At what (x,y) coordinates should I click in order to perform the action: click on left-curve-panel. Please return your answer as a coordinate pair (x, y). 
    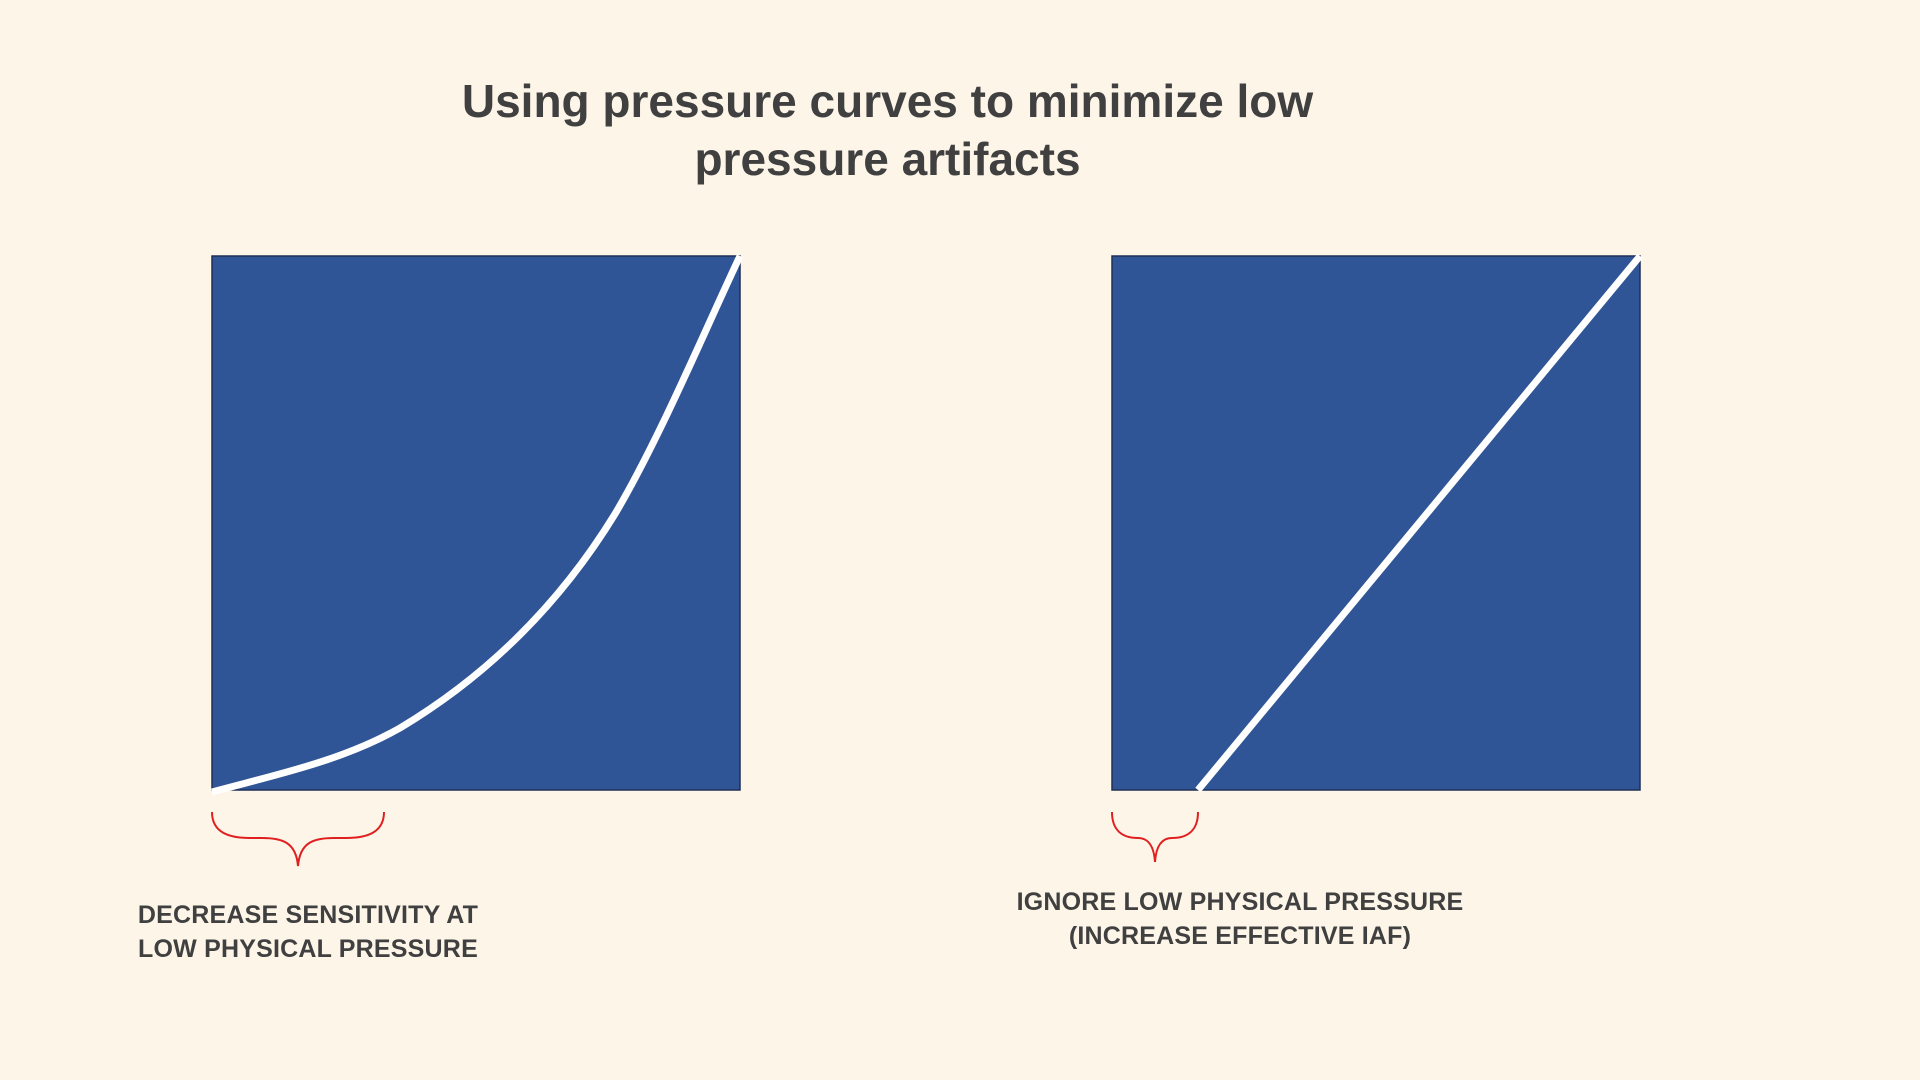
    Looking at the image, I should click on (476, 523).